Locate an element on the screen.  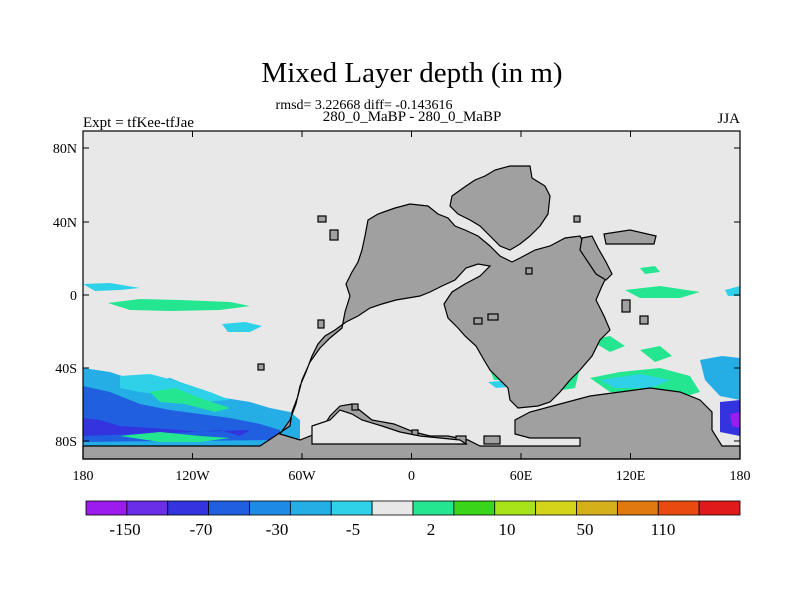
season-label: JJA is located at coordinates (728, 119).